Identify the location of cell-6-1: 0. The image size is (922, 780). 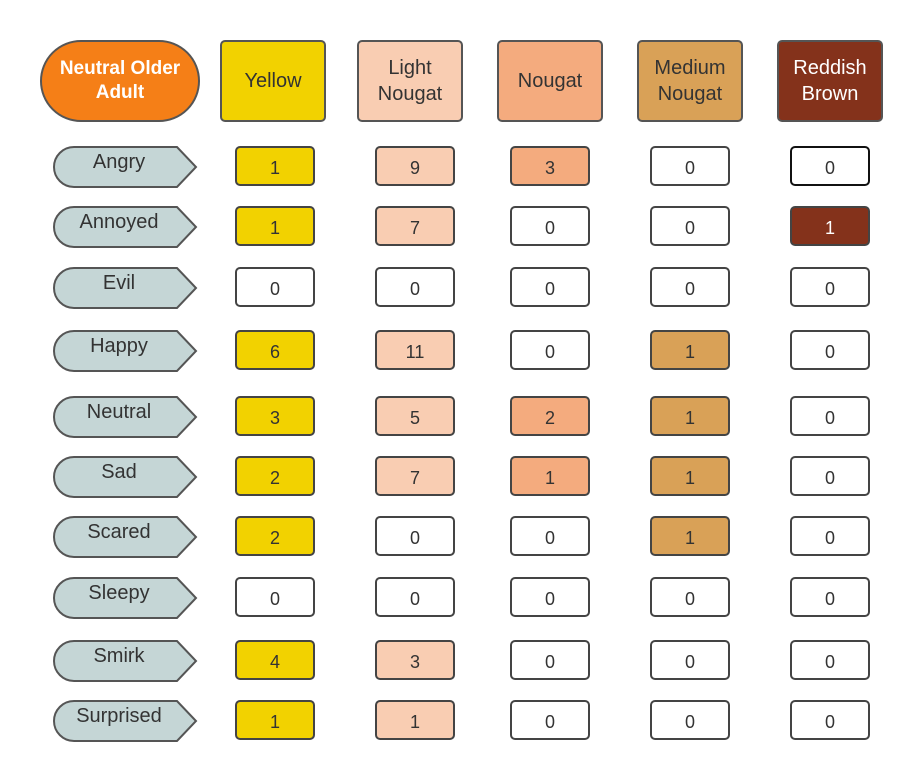
(415, 536).